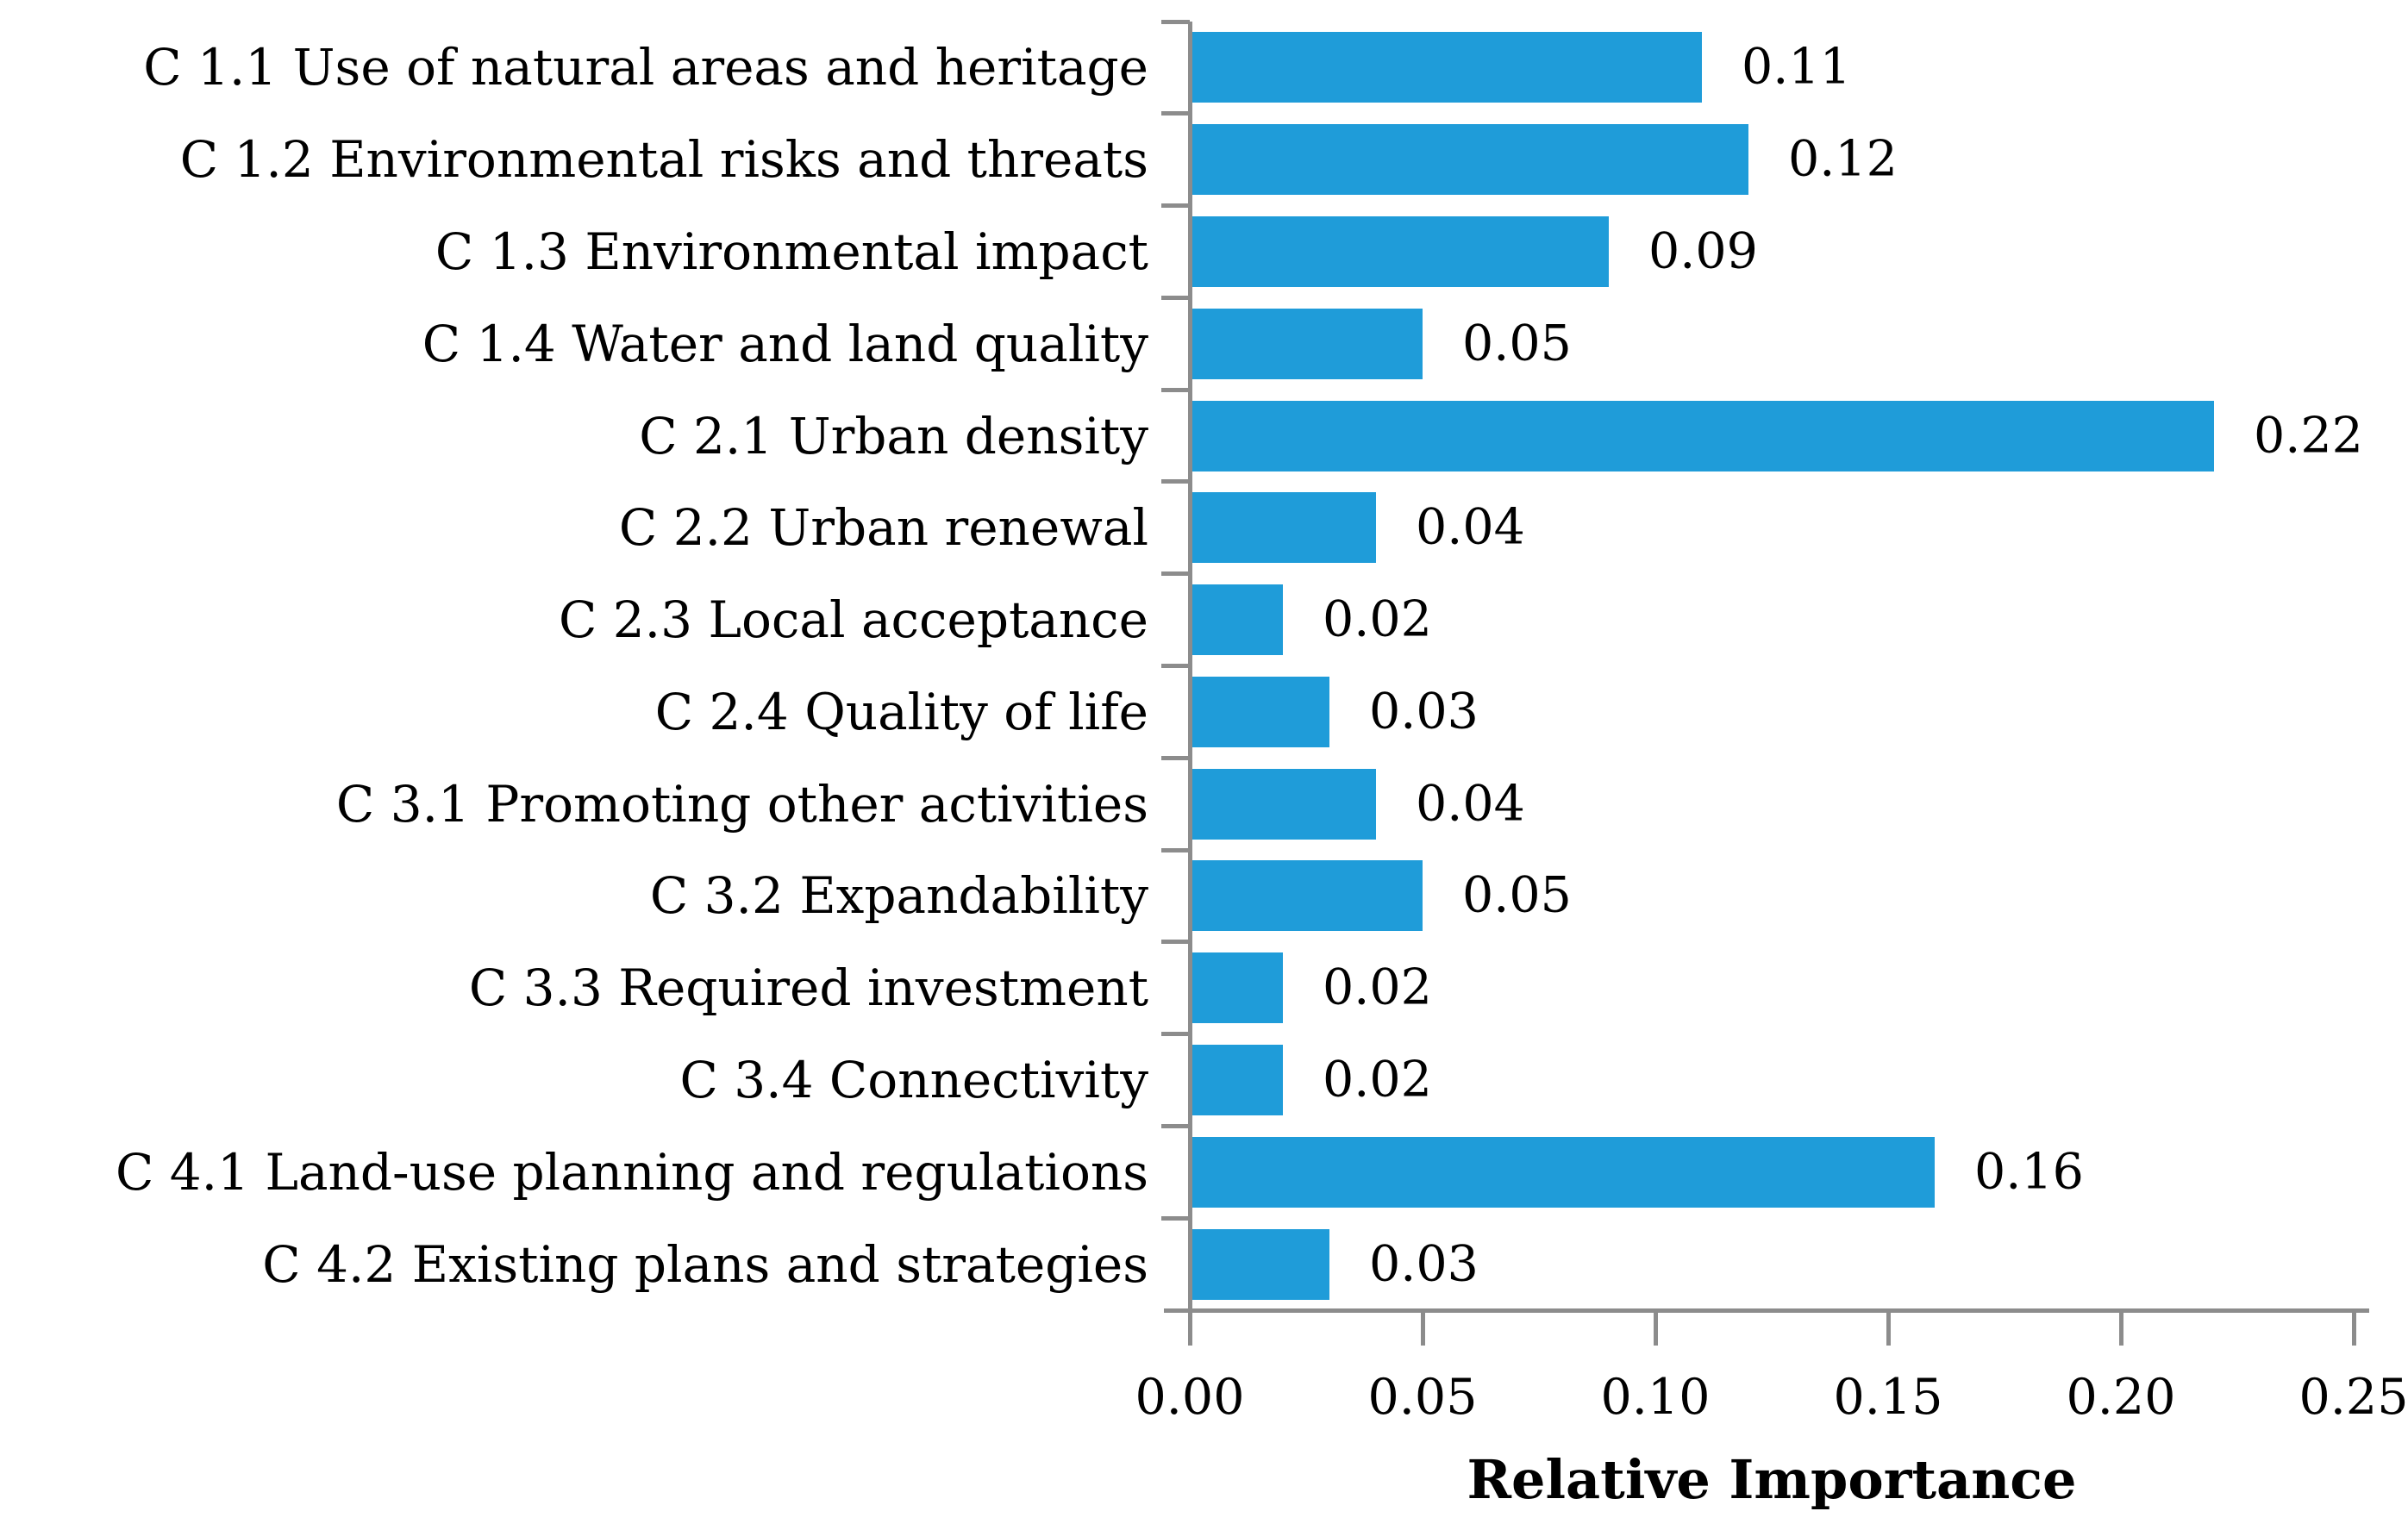 The image size is (2408, 1530). What do you see at coordinates (1655, 1397) in the screenshot?
I see `x-axis-tick-label: 0.10` at bounding box center [1655, 1397].